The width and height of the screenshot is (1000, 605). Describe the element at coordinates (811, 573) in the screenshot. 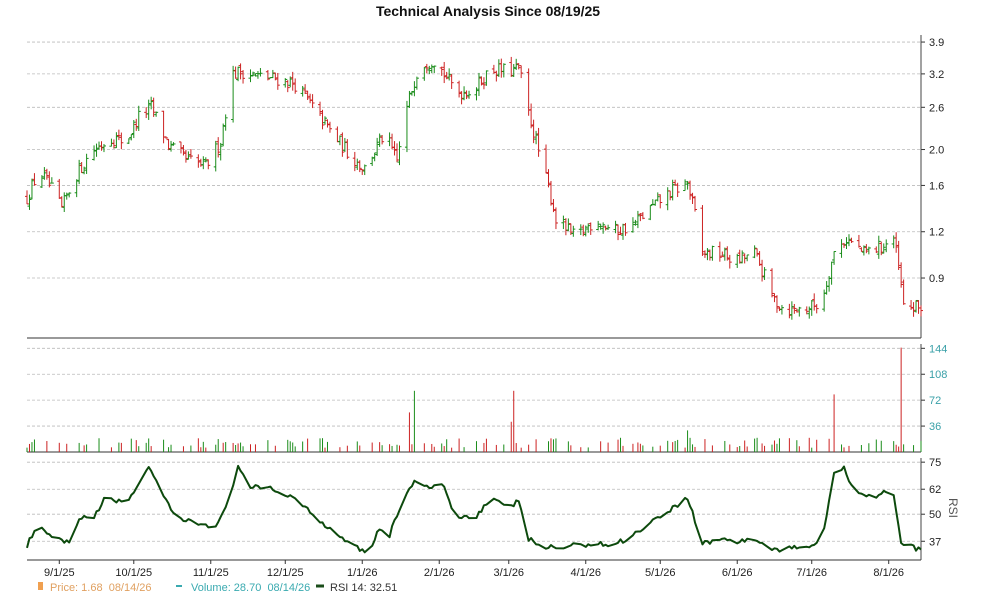

I see `x-tick-label: 7/1/26` at that location.